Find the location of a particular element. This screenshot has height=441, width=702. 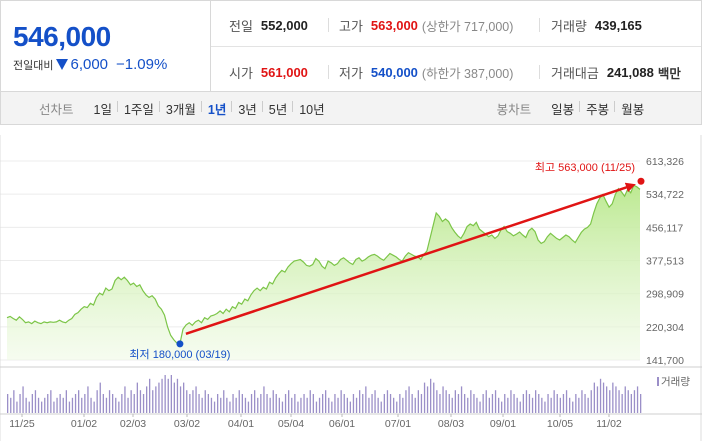

volume-value: 439,165 is located at coordinates (618, 25).